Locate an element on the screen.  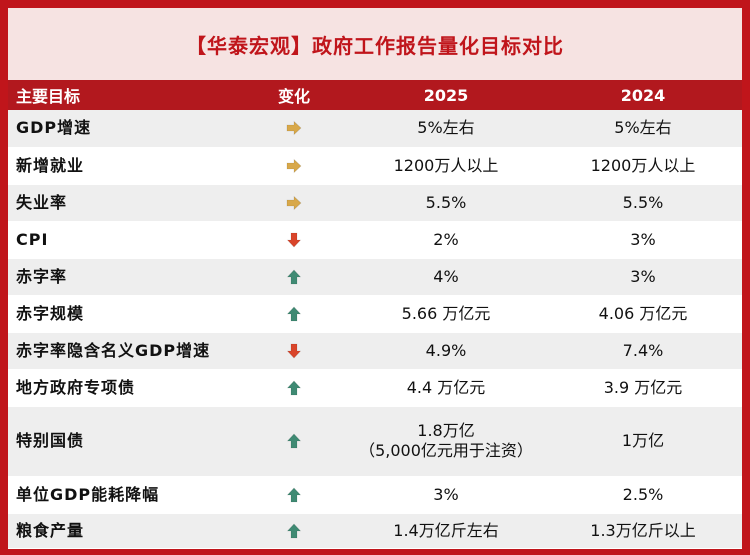
table-row: 粮食产量 1.4万亿斤左右 1.3万亿斤以上 is located at coordinates (375, 531).